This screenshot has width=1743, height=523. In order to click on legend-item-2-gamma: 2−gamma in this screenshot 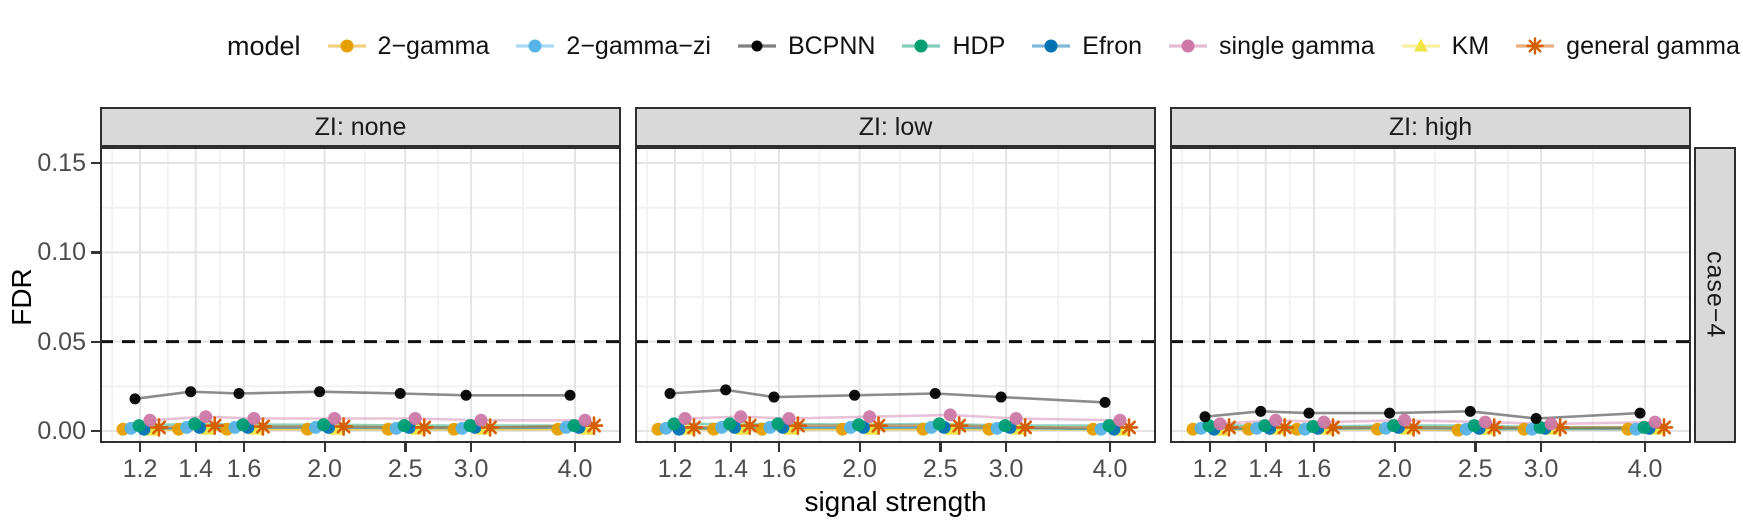, I will do `click(407, 46)`.